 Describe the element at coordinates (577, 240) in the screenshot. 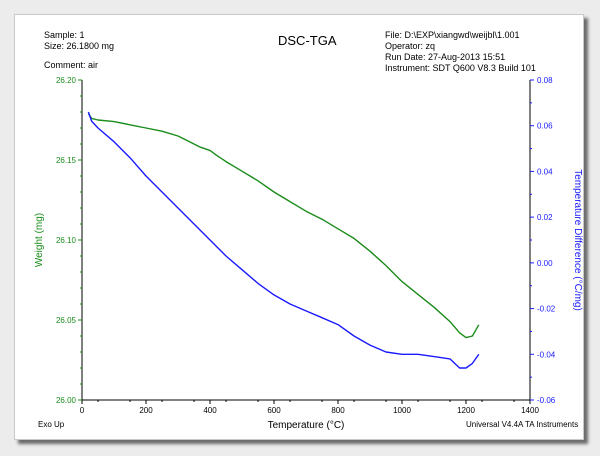

I see `y-right-axis-label: Temperature Difference (°C/mg)` at that location.